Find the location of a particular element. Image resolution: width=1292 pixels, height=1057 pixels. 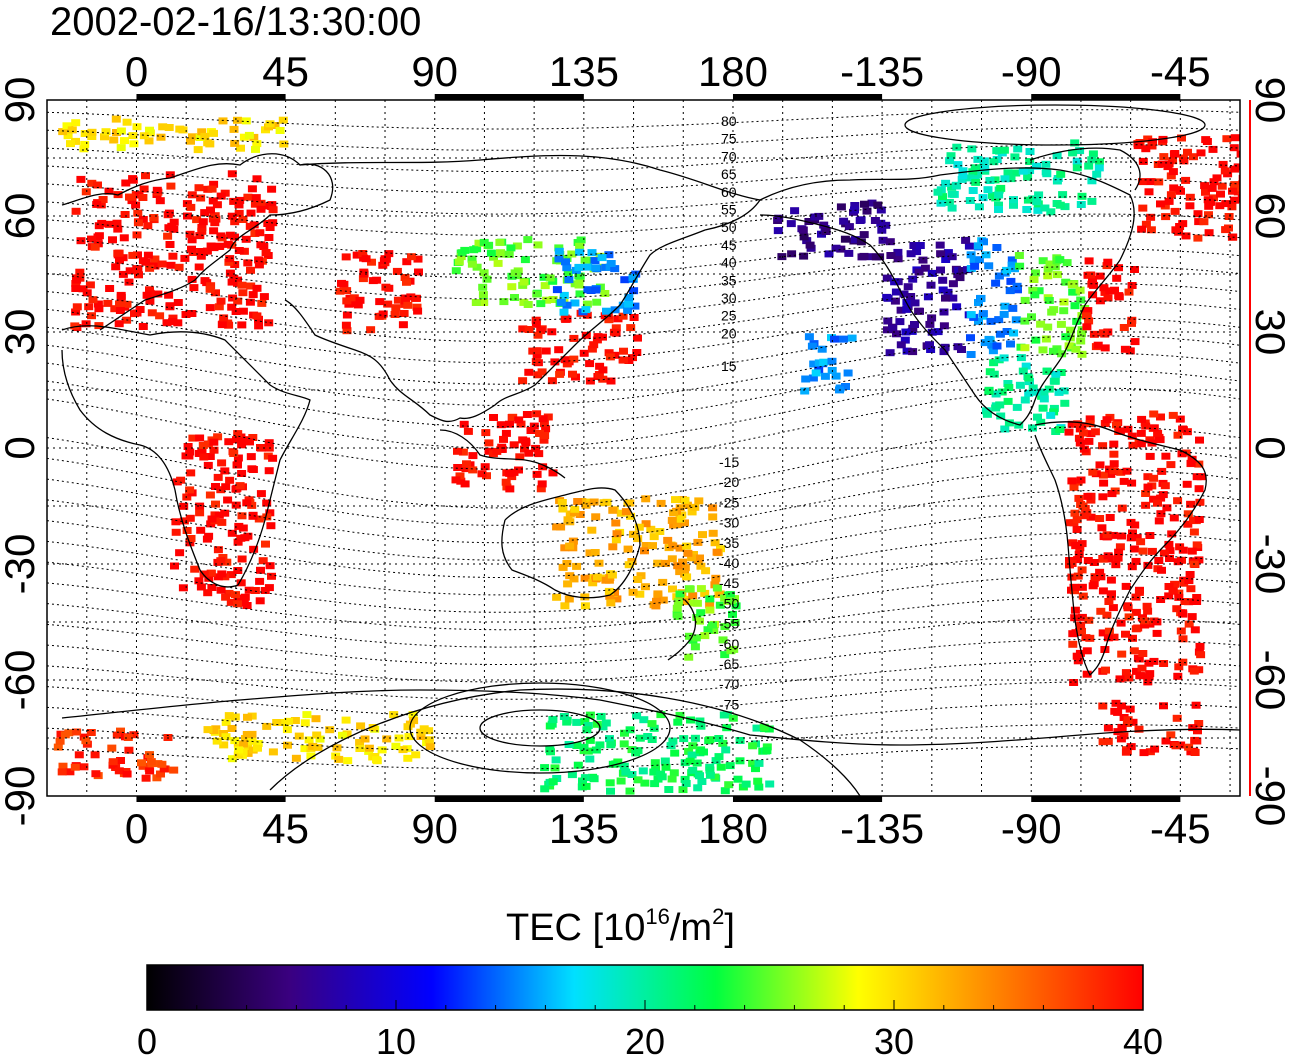

coast-indonesia is located at coordinates (502, 454).